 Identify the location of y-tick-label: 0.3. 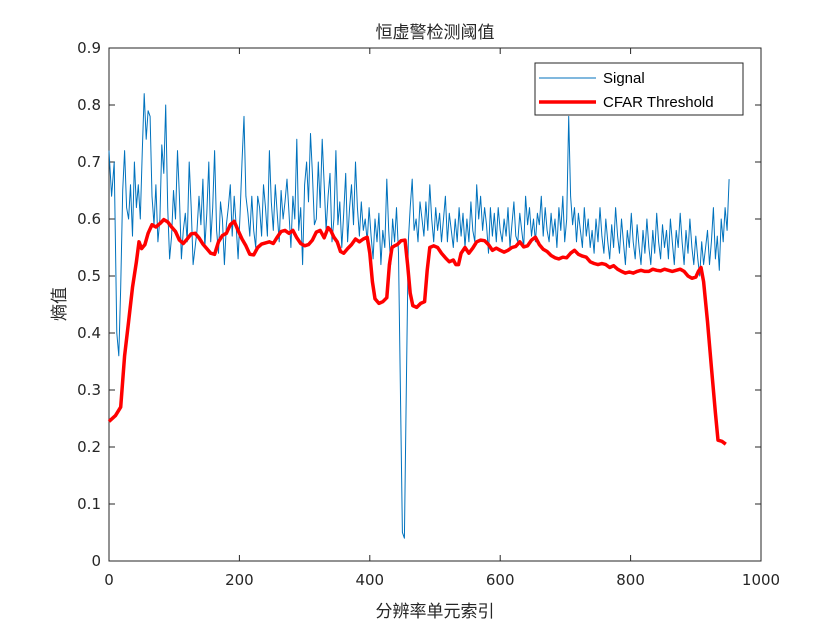
(89, 390).